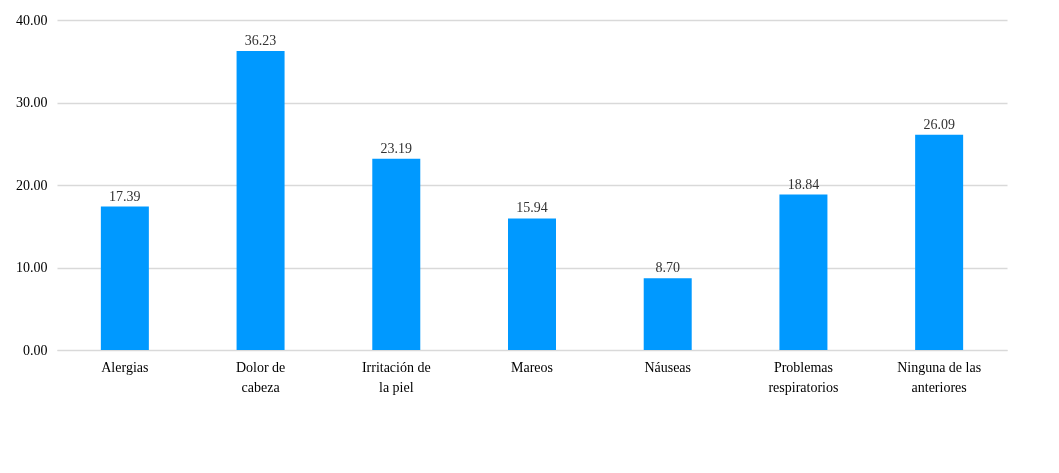  I want to click on y-tick-label: 30.00, so click(32, 102).